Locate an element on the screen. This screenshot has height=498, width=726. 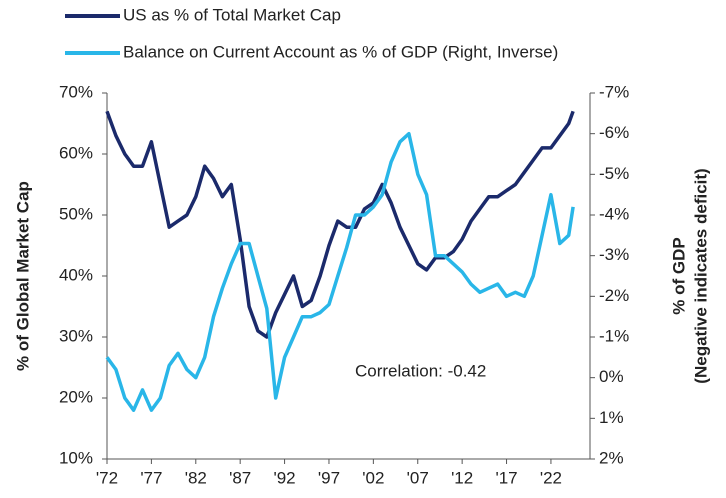
x-tick-label: '92 is located at coordinates (284, 477).